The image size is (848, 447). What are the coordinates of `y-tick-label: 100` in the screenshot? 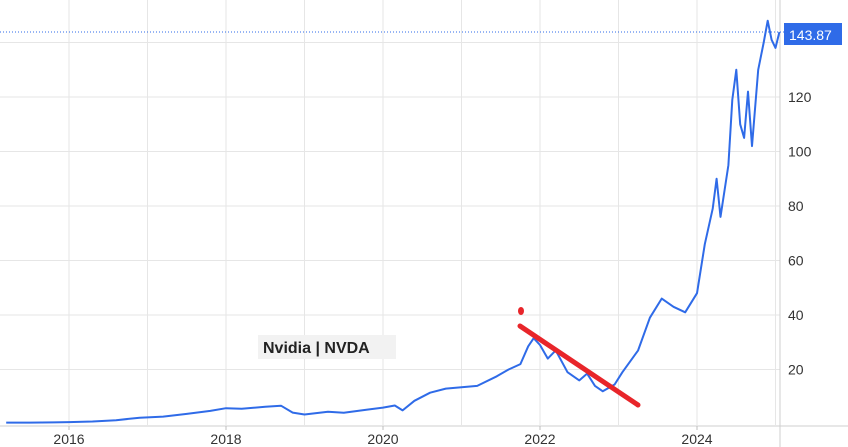 It's located at (800, 152).